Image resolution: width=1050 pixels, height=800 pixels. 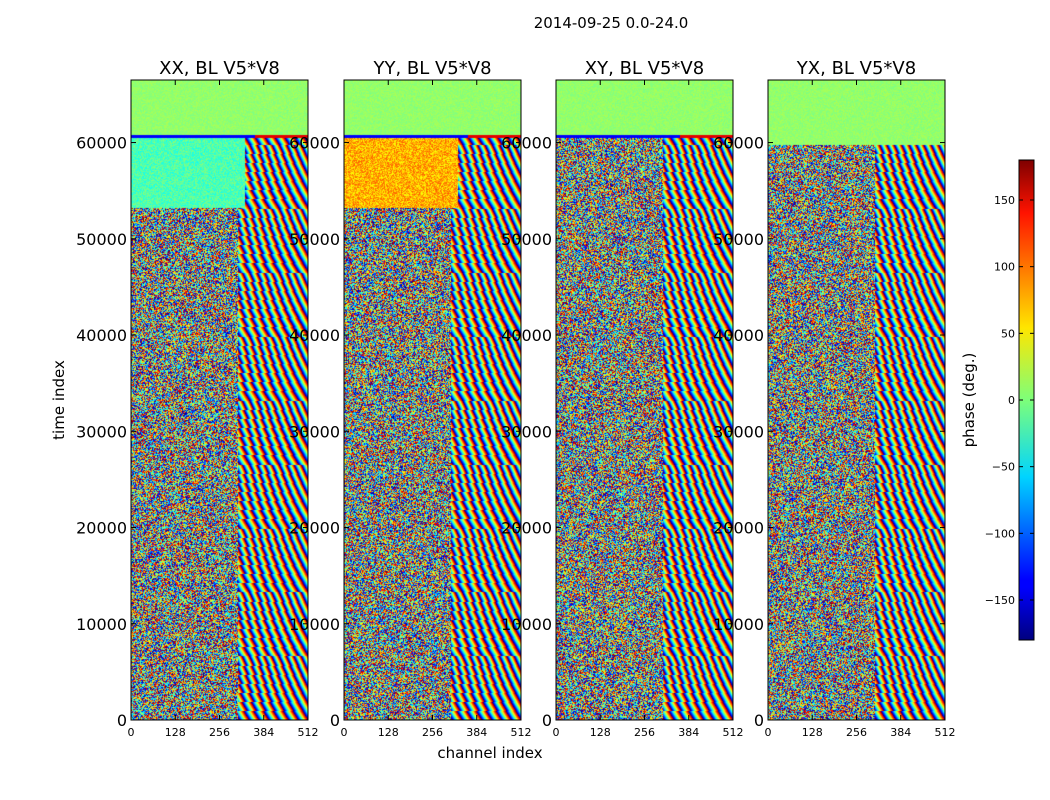 I want to click on figure-title: 2014-09-25 0.0-24.0, so click(x=611, y=23).